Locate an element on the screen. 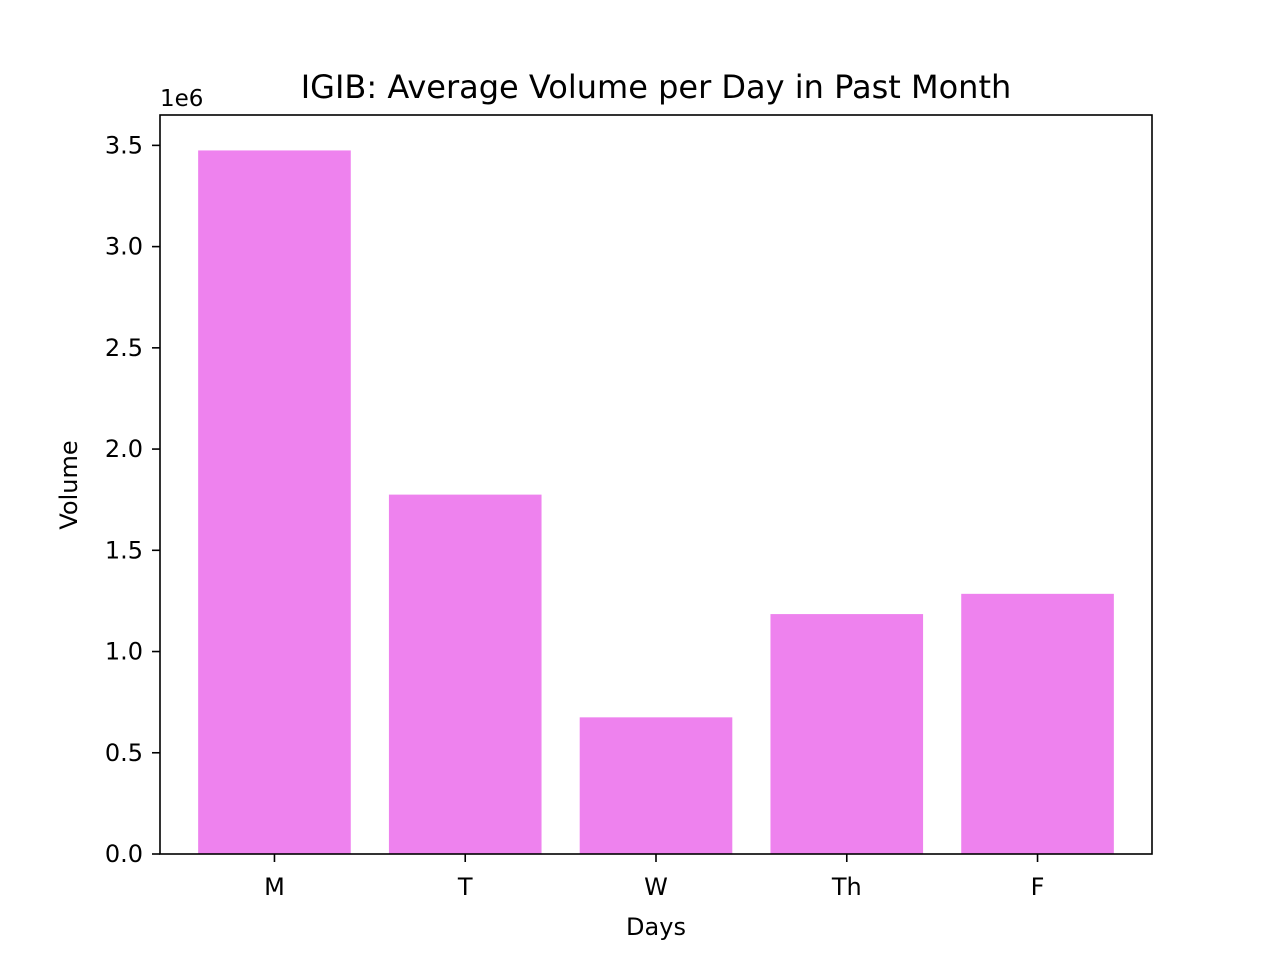 This screenshot has height=960, width=1280. x-tick-label: F is located at coordinates (1038, 887).